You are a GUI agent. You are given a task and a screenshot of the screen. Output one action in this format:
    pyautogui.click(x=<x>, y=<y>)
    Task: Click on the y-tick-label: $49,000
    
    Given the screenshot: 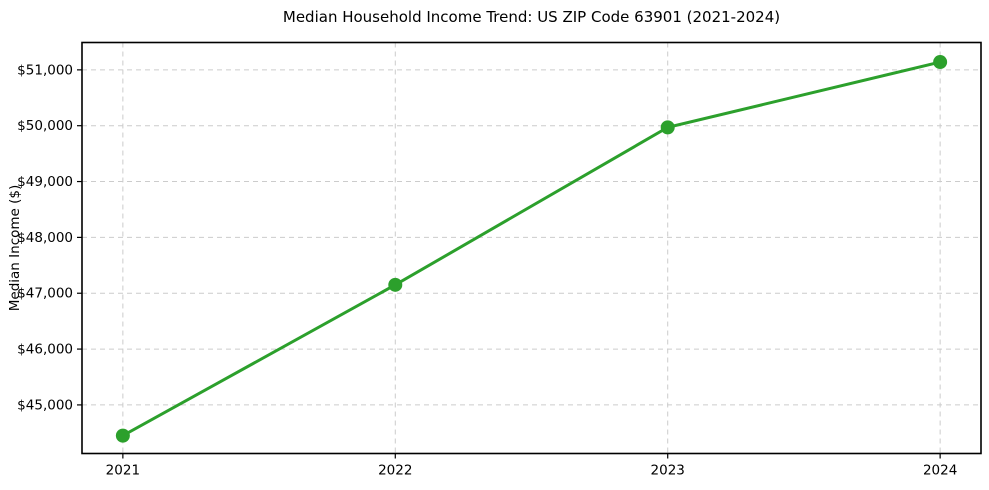 What is the action you would take?
    pyautogui.click(x=45, y=182)
    